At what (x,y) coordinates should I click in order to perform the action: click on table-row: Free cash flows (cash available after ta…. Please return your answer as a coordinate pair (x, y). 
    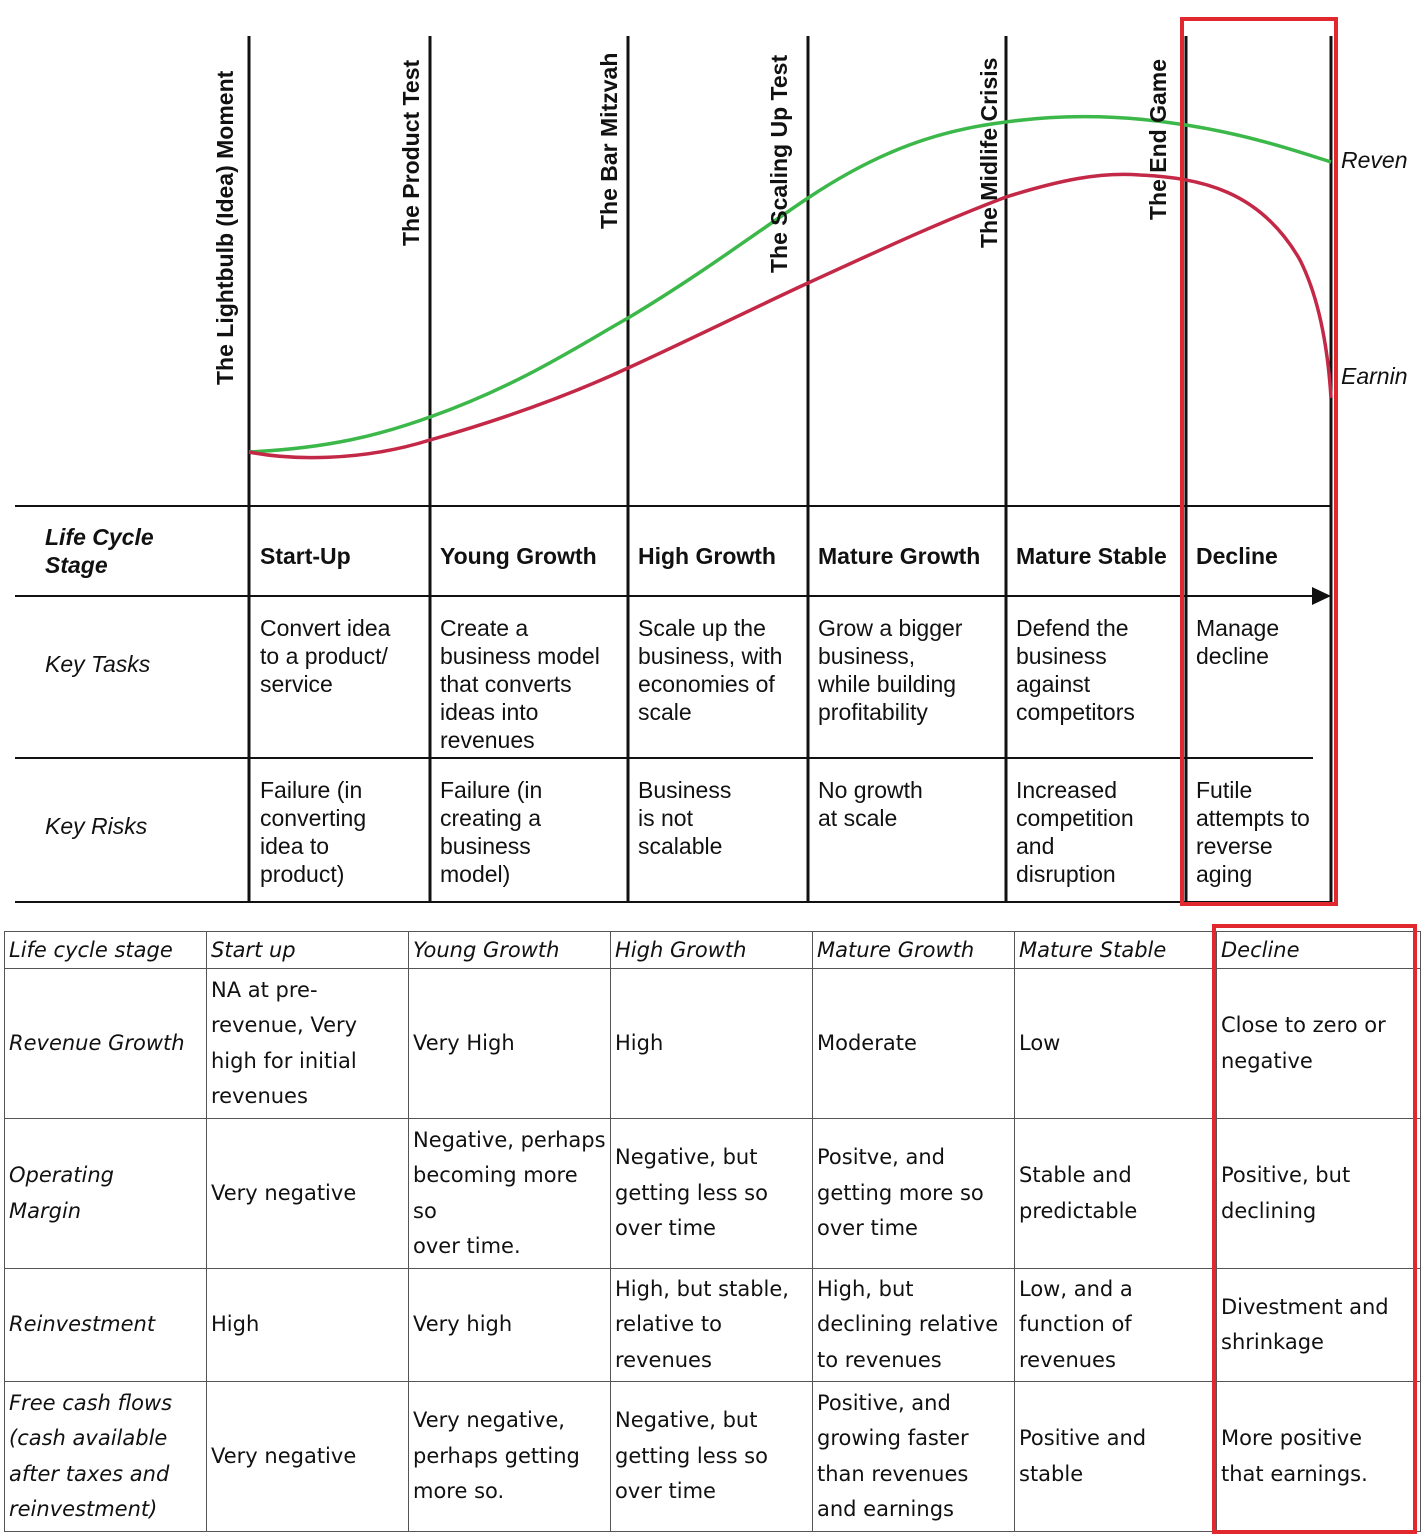
    Looking at the image, I should click on (712, 1456).